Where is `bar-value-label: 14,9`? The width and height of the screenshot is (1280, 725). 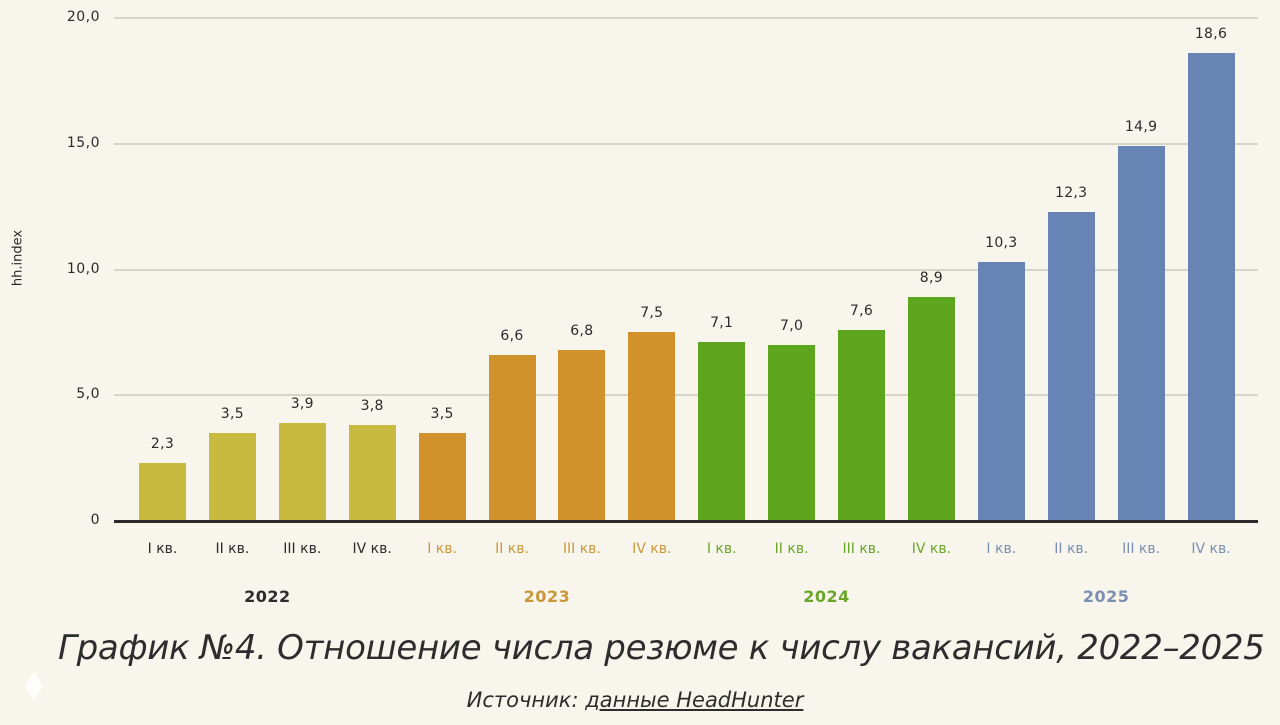 bar-value-label: 14,9 is located at coordinates (1141, 127).